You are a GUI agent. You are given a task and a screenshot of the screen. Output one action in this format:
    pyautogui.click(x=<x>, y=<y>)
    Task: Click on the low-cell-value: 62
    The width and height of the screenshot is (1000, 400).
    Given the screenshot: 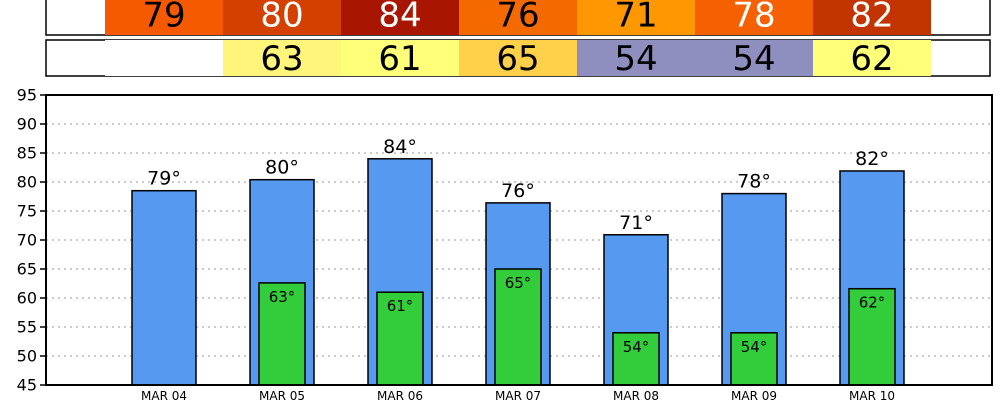 What is the action you would take?
    pyautogui.click(x=871, y=59)
    